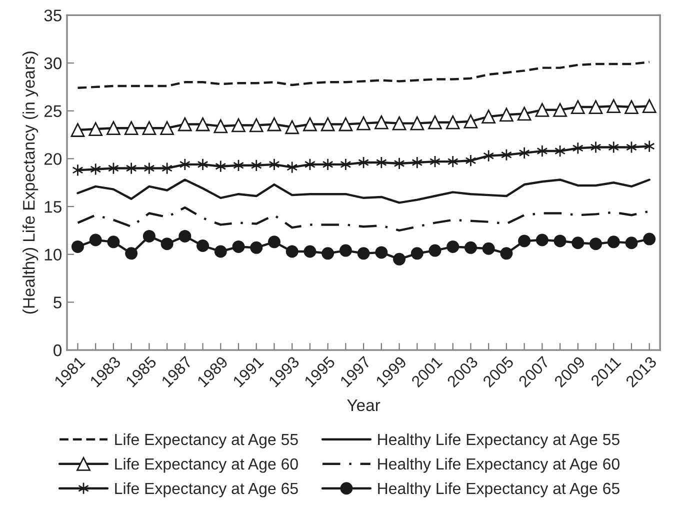 This screenshot has height=524, width=677. I want to click on legend-label: Life Expectancy at Age 65, so click(206, 490).